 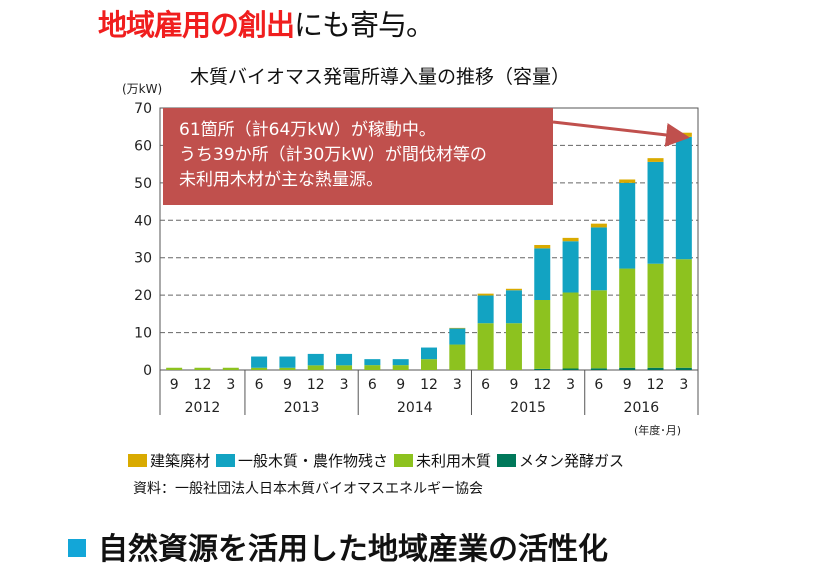 I want to click on y-tick-label: 30, so click(x=143, y=259).